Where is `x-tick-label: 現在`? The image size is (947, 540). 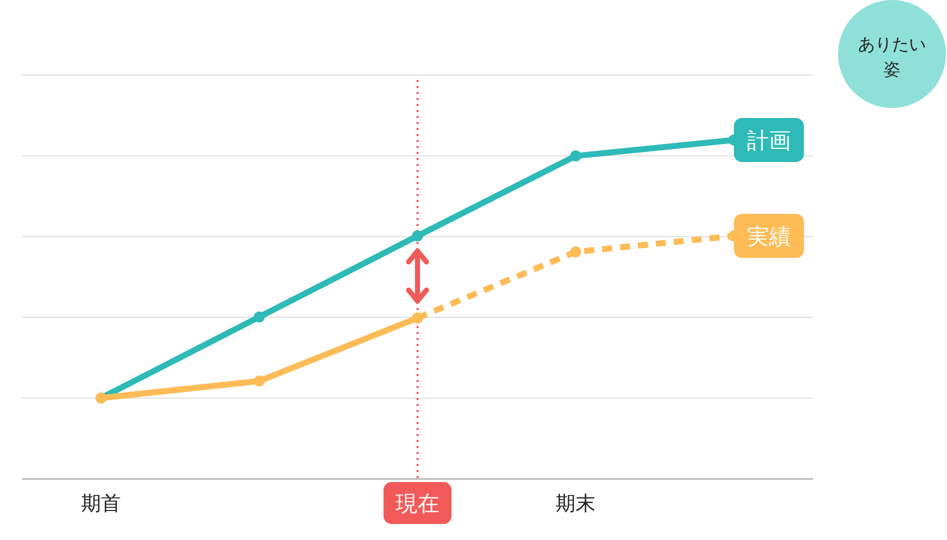
x-tick-label: 現在 is located at coordinates (418, 504).